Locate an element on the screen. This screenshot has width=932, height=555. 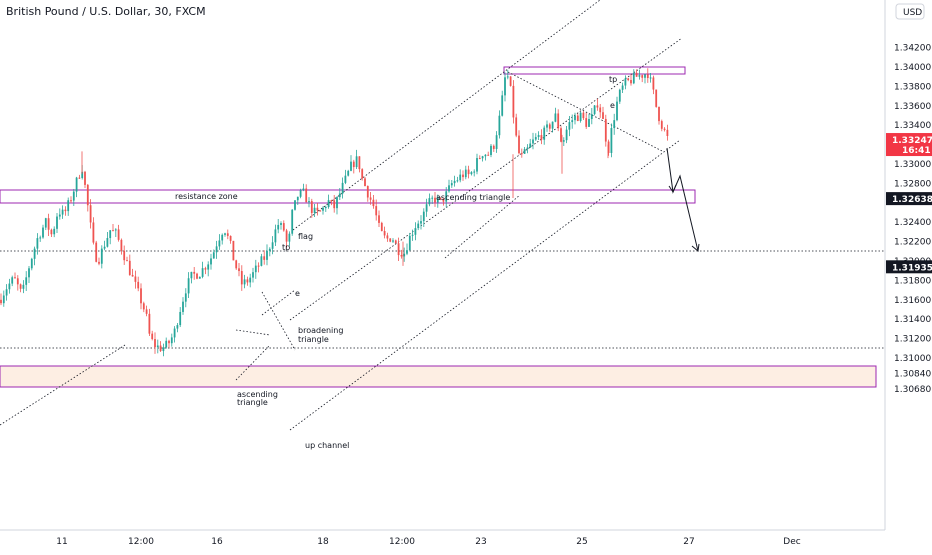
annotation-ascending-triangle-1: ascending triangle is located at coordinates (473, 197).